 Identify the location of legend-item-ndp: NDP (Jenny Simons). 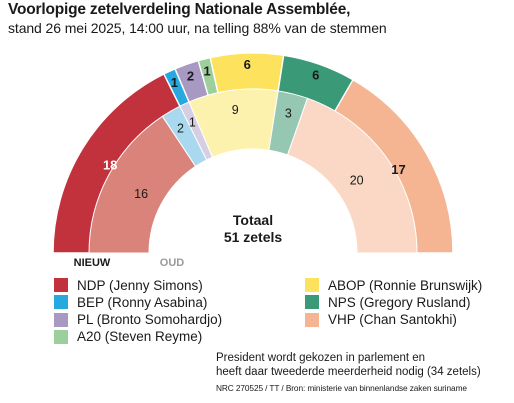
(128, 285).